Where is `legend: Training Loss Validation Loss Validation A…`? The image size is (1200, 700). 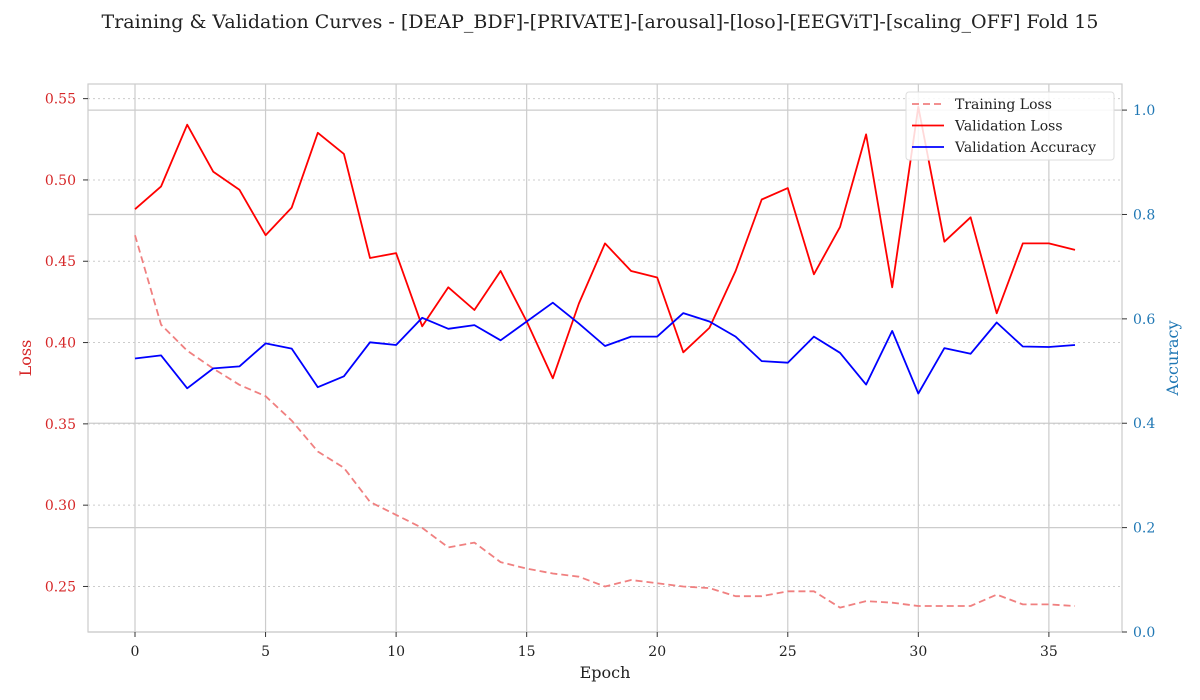 legend: Training Loss Validation Loss Validation A… is located at coordinates (1010, 126).